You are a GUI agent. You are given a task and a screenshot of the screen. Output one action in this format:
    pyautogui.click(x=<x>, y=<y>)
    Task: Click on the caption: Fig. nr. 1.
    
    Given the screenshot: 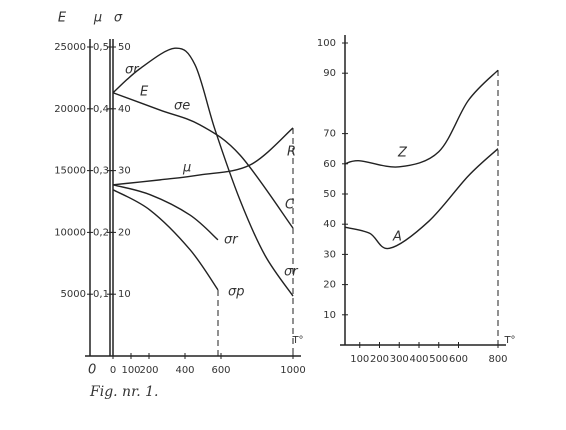 What is the action you would take?
    pyautogui.click(x=123, y=392)
    